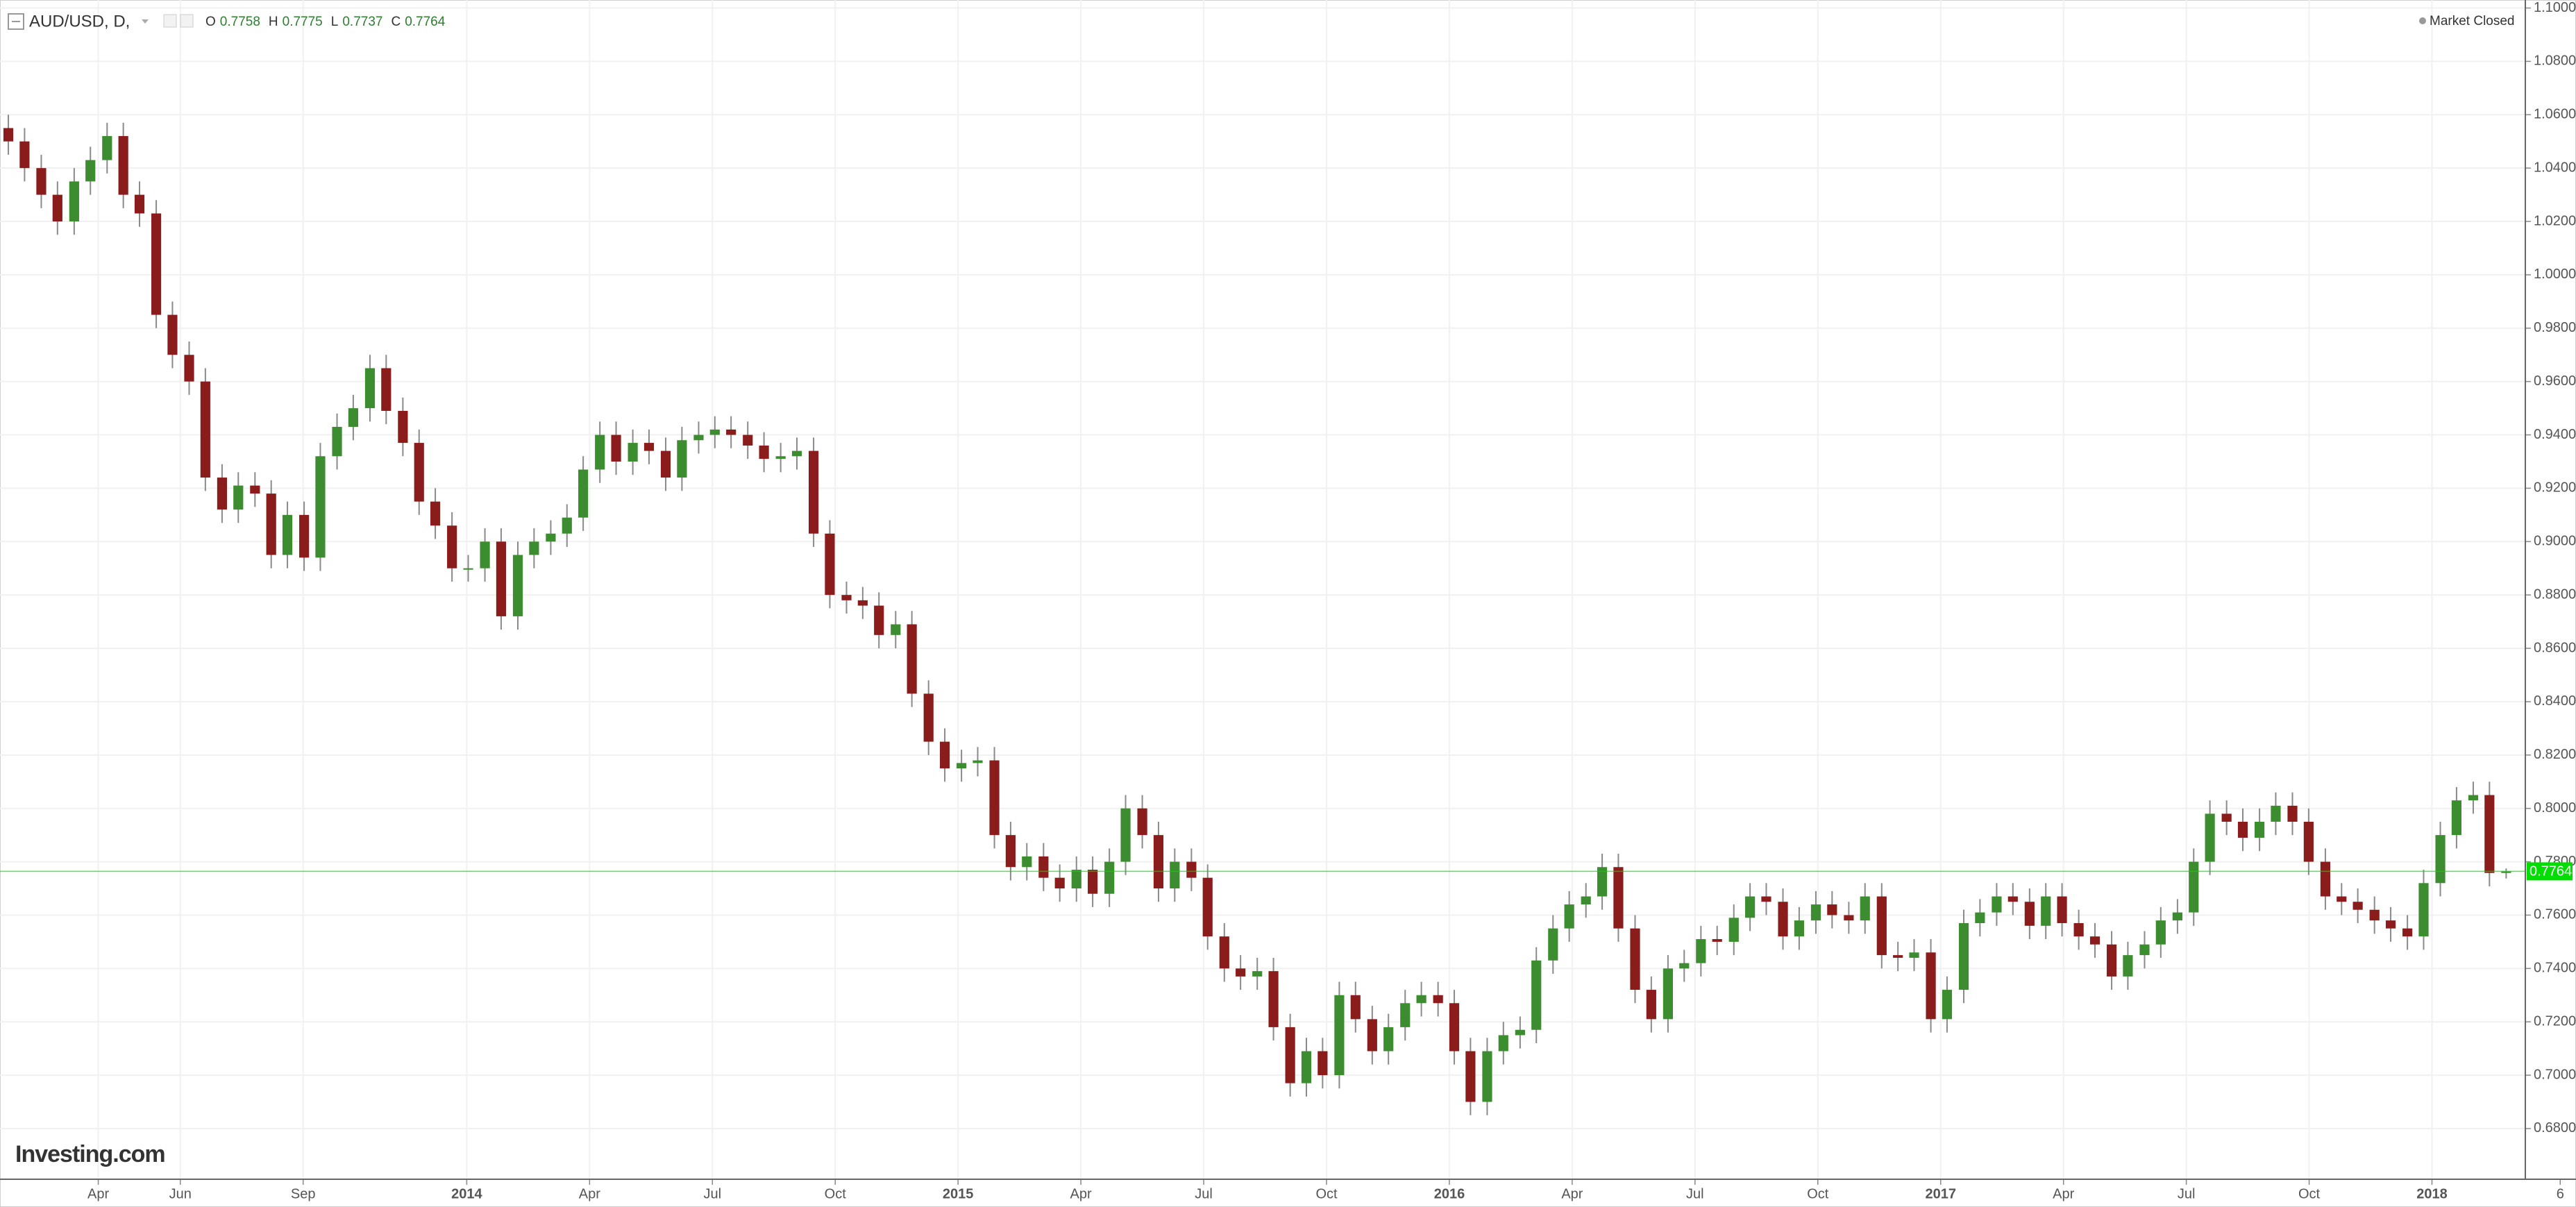 The width and height of the screenshot is (2576, 1207). I want to click on compare-icon, so click(187, 21).